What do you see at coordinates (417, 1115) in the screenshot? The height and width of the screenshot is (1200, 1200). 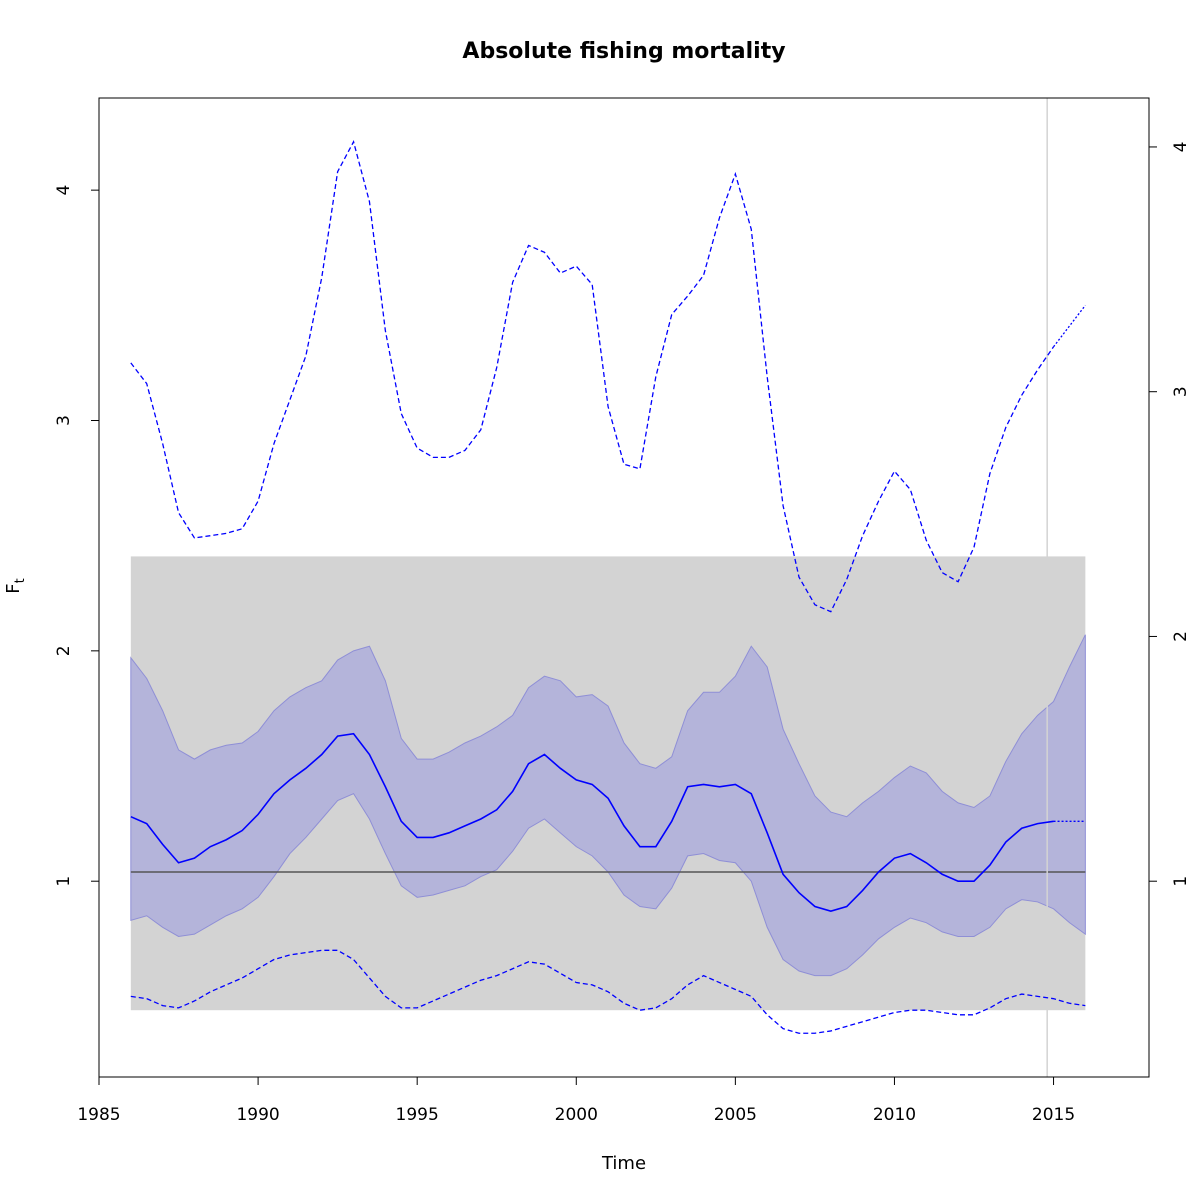 I see `x-tick-label: 1995` at bounding box center [417, 1115].